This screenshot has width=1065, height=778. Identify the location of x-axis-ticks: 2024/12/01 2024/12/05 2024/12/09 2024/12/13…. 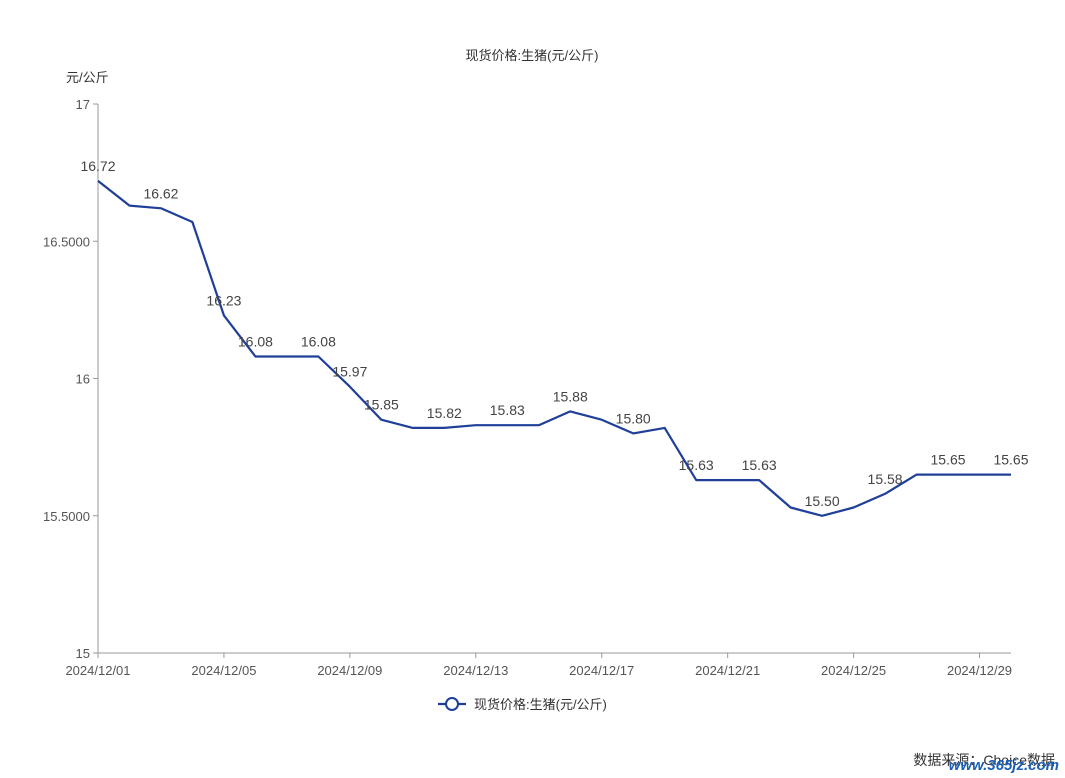
(538, 665).